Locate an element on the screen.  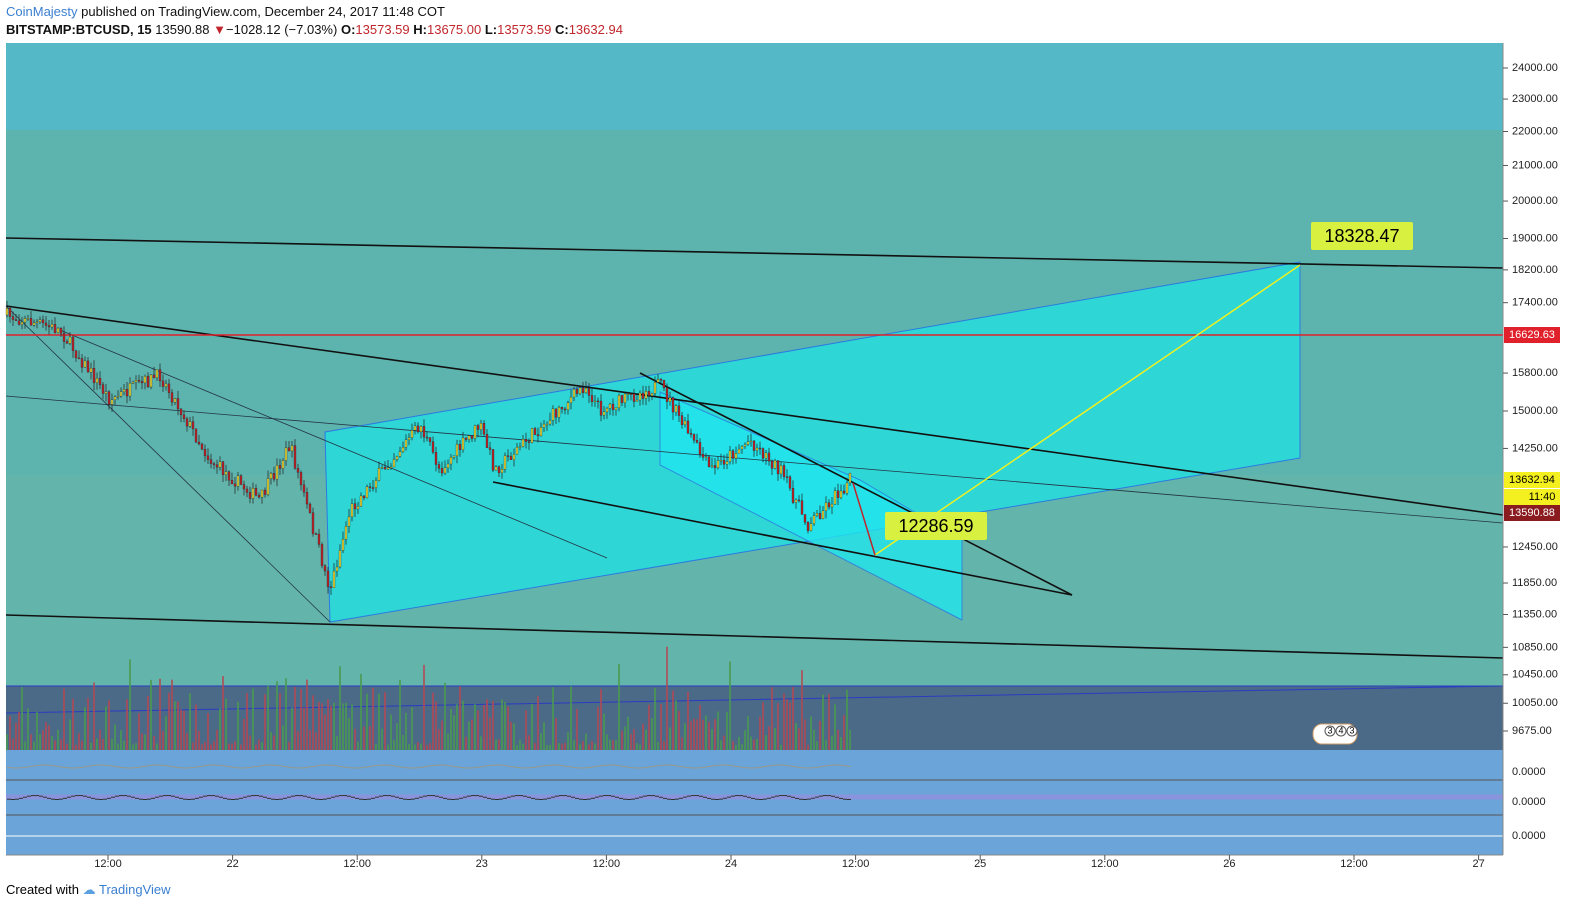
time-label: 12:00 is located at coordinates (856, 864).